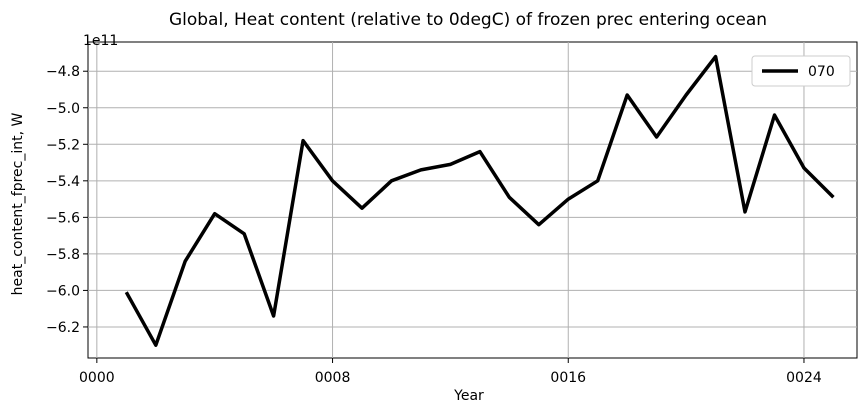 Image resolution: width=866 pixels, height=412 pixels. I want to click on y-tick-label: −5.6, so click(63, 218).